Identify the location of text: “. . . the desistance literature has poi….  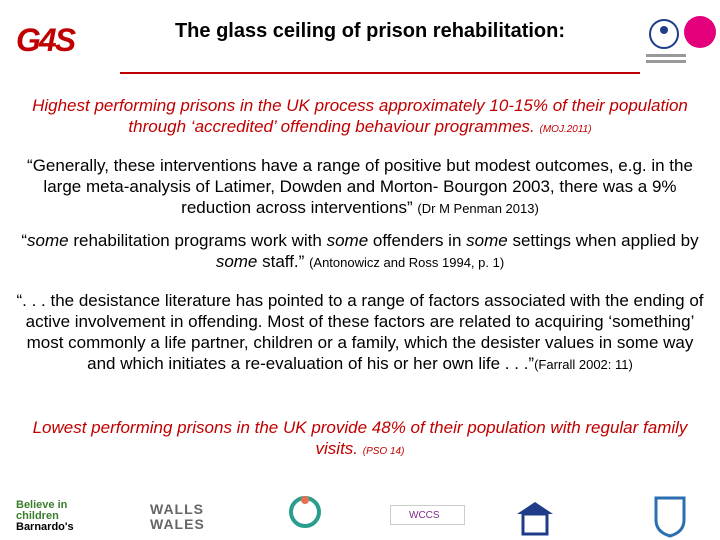
(360, 332).